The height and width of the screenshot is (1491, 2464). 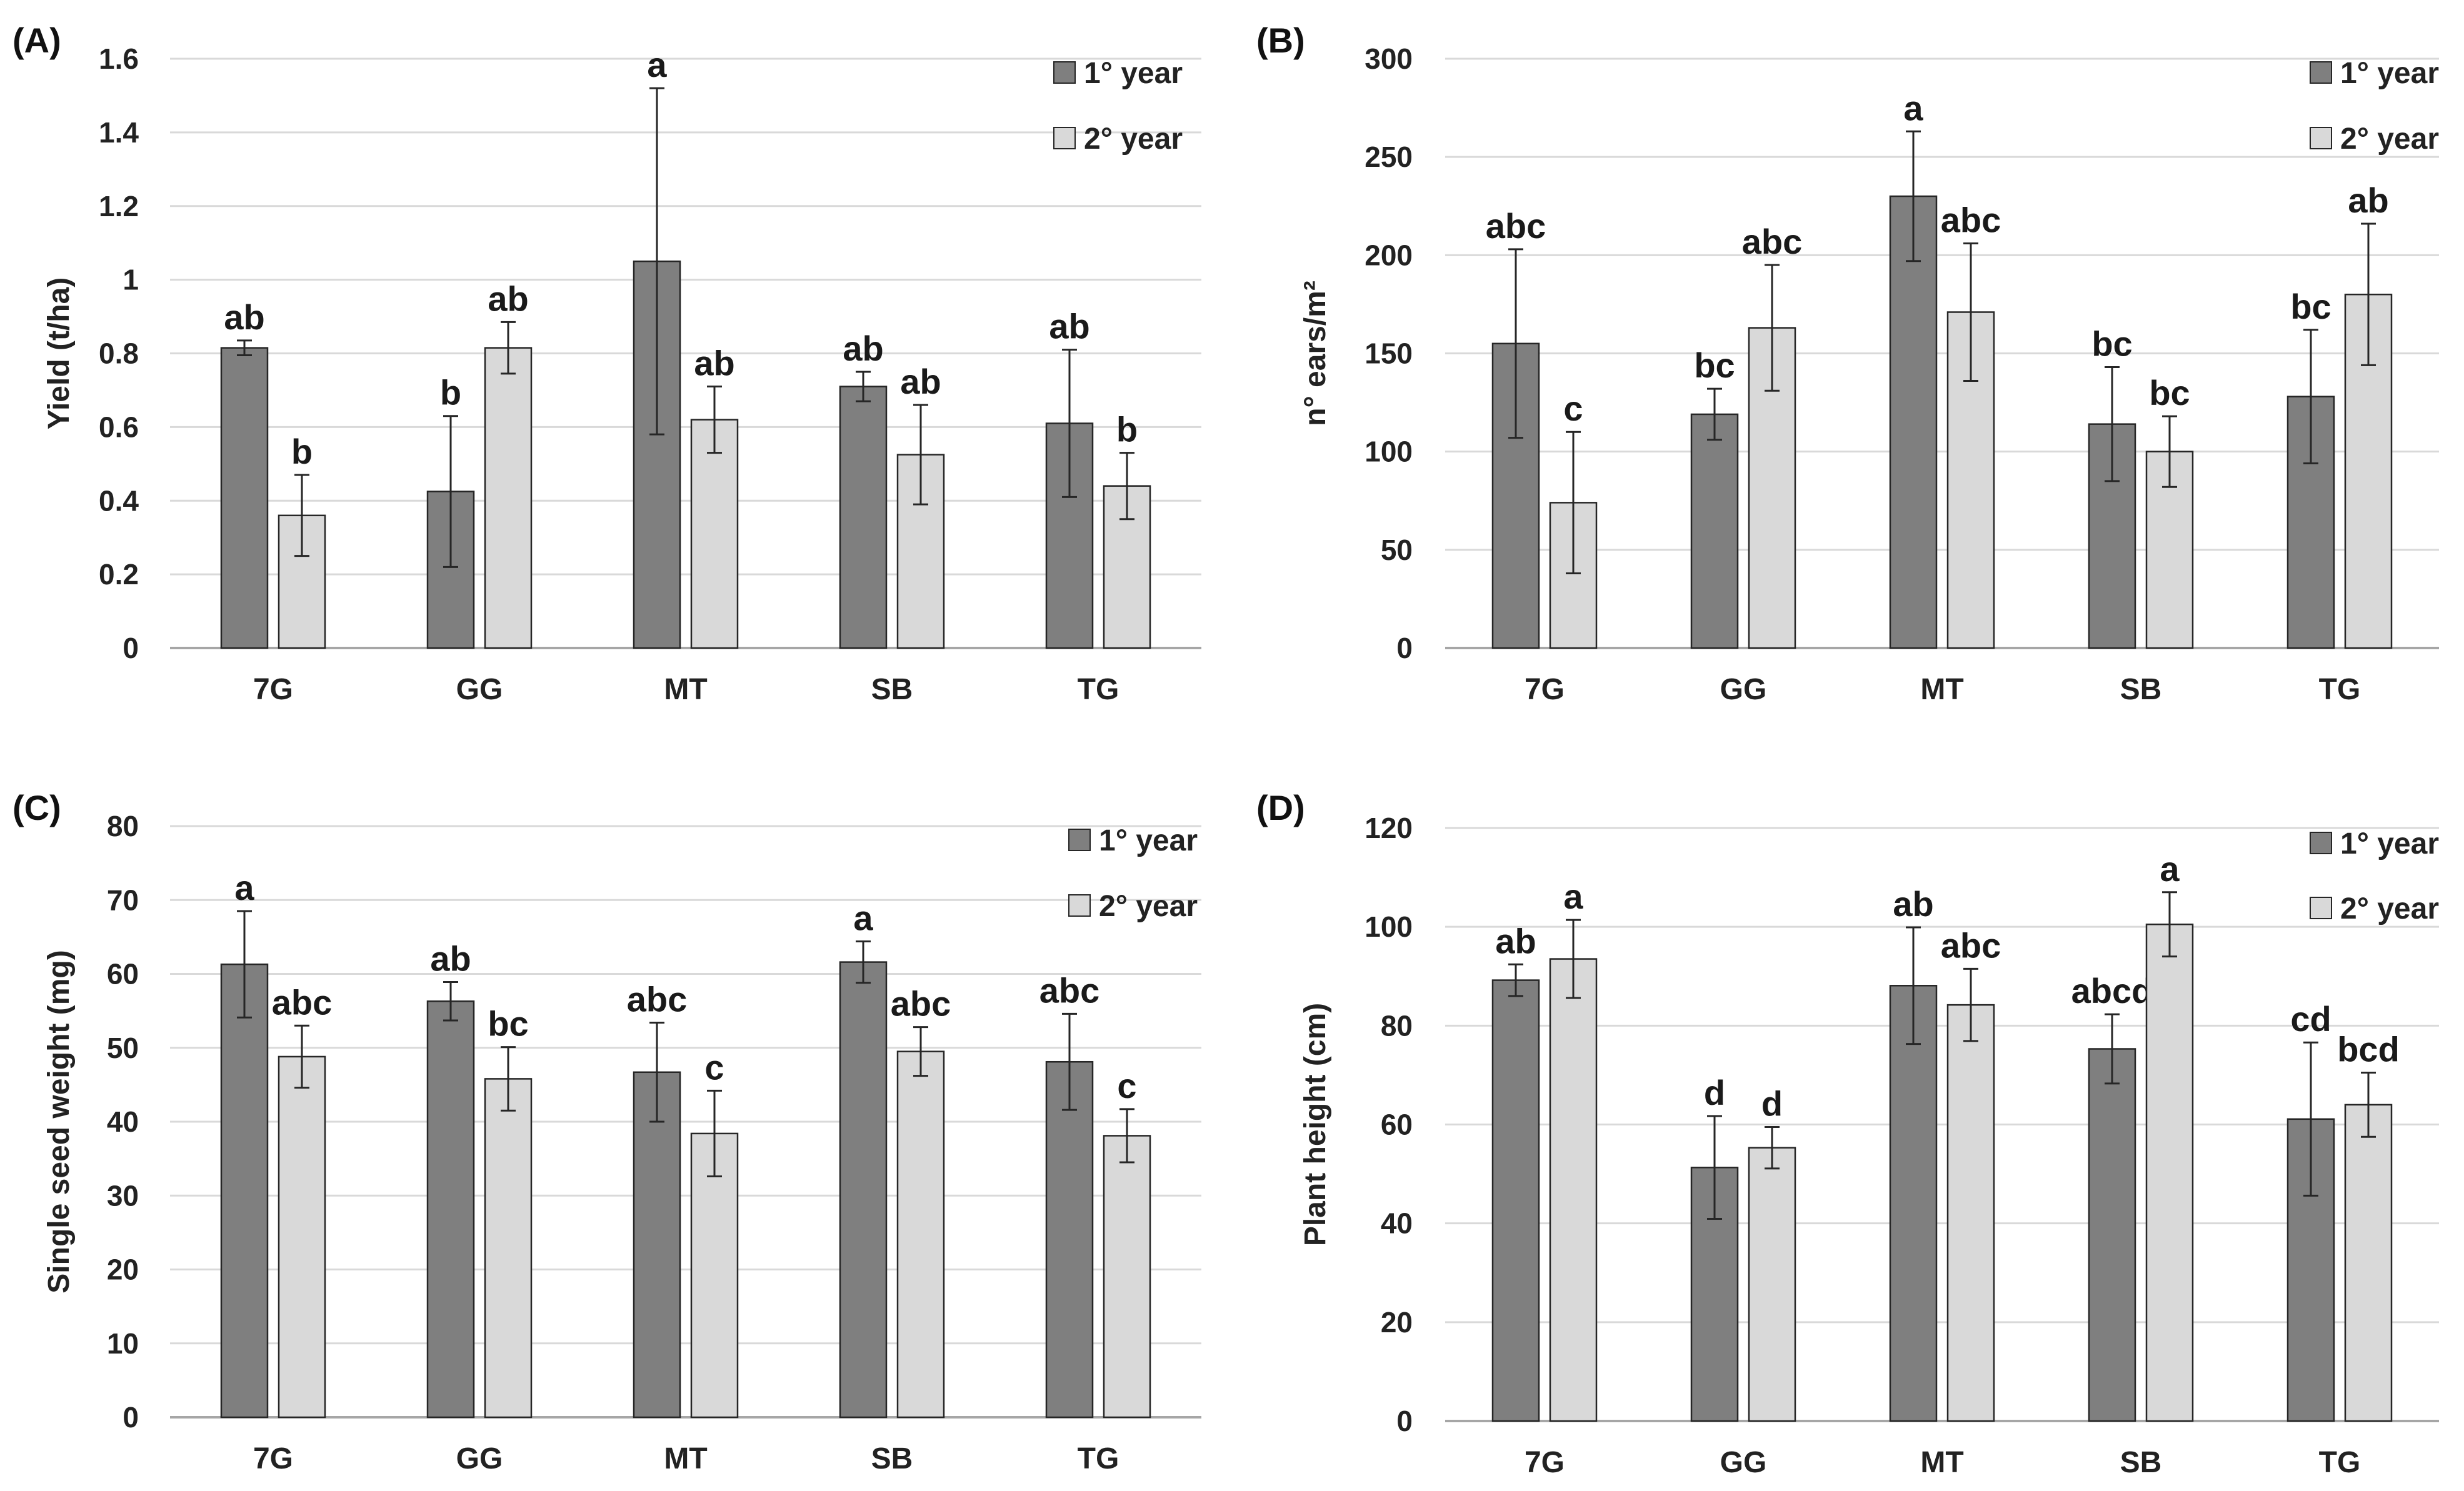 What do you see at coordinates (123, 1048) in the screenshot?
I see `y-tick-label: 50` at bounding box center [123, 1048].